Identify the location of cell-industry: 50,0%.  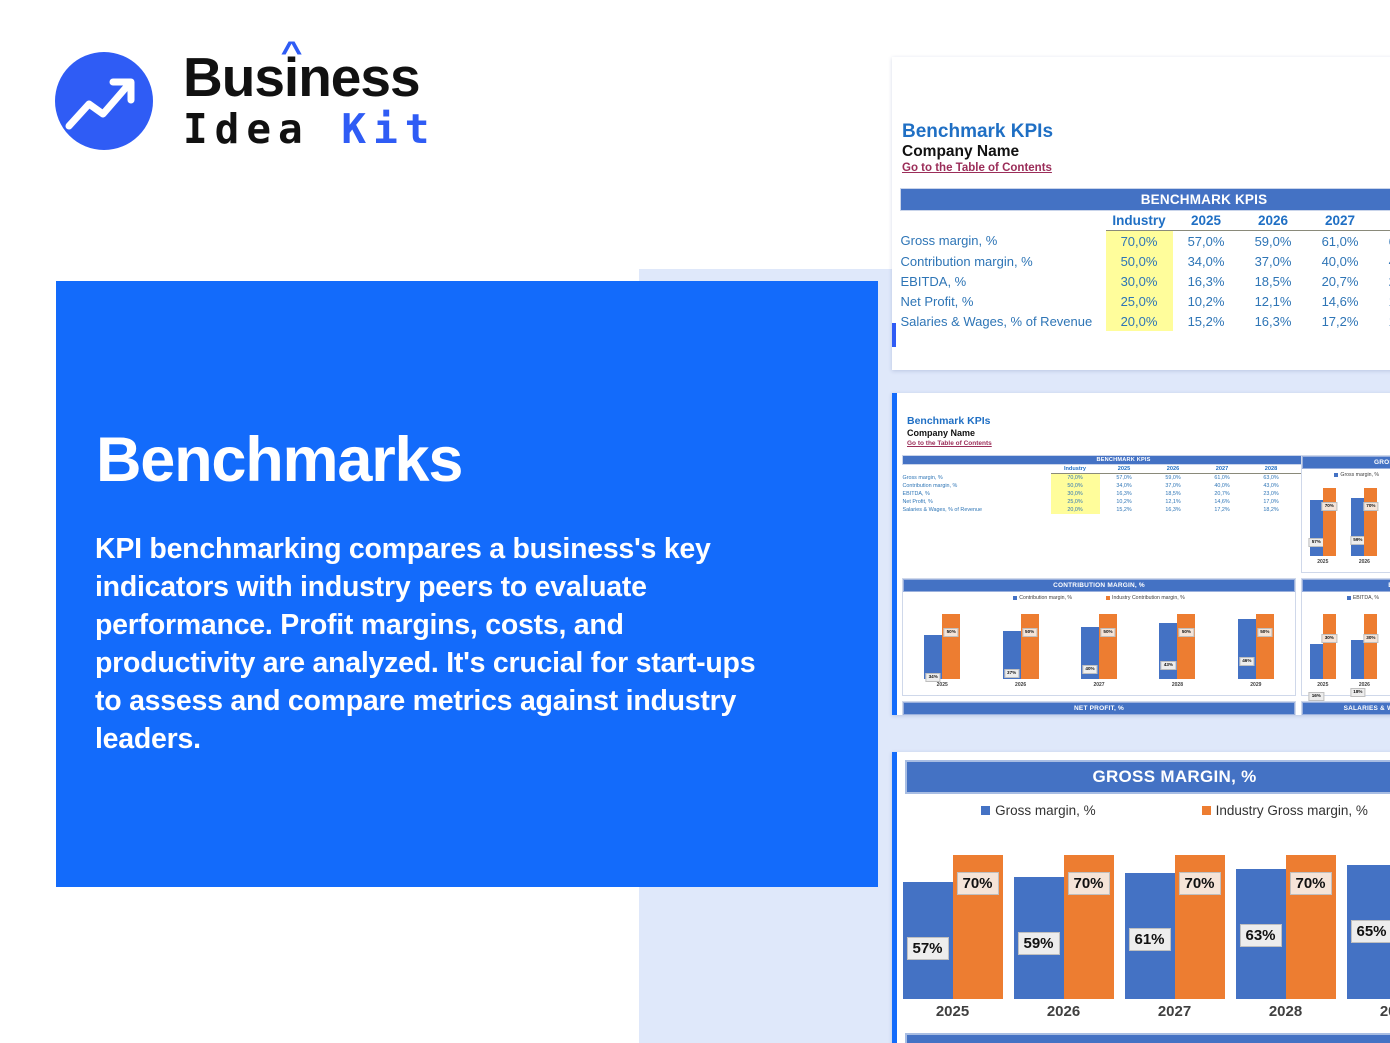
(1075, 486).